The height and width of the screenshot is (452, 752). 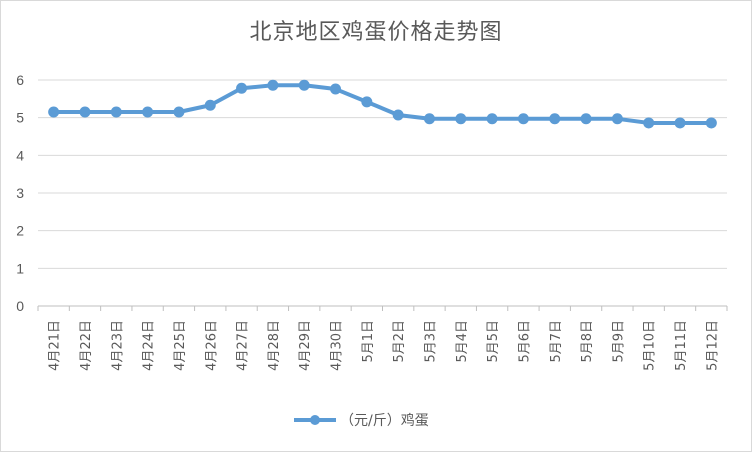 I want to click on x-category-label: 4月29日, so click(x=305, y=345).